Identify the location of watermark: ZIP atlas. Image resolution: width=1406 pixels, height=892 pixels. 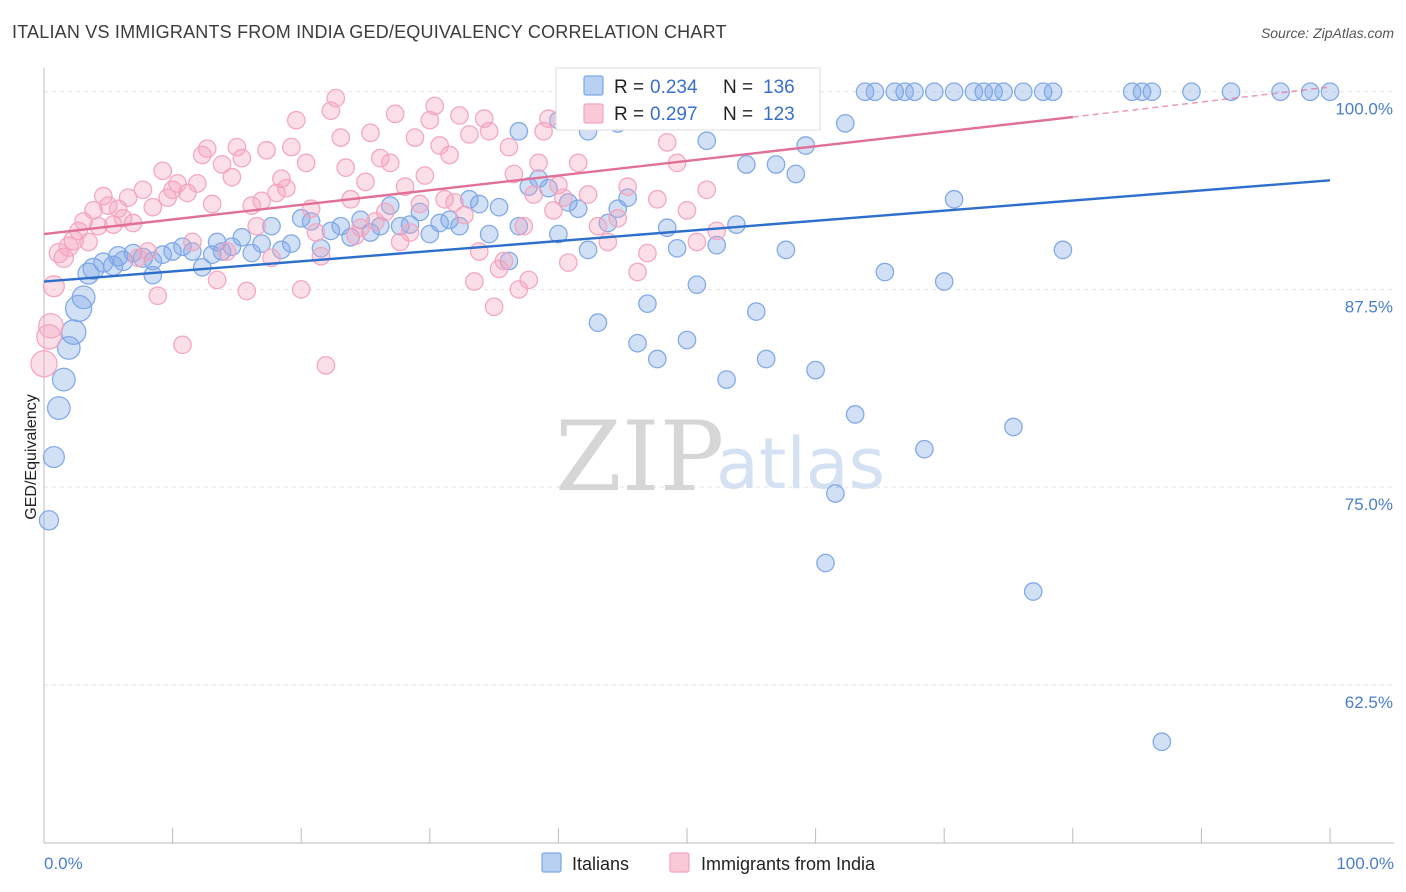
(720, 457).